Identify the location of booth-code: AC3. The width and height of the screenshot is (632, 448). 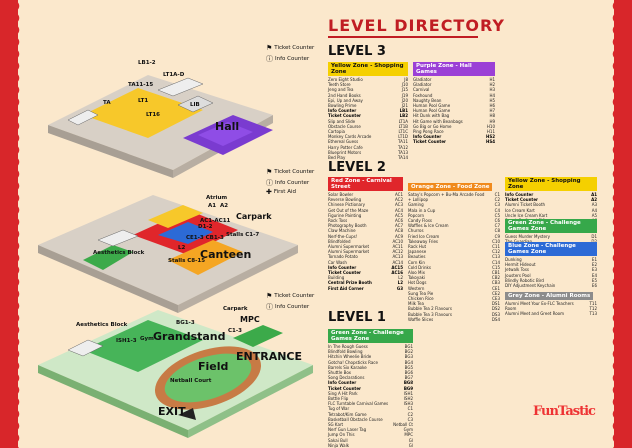
(398, 205).